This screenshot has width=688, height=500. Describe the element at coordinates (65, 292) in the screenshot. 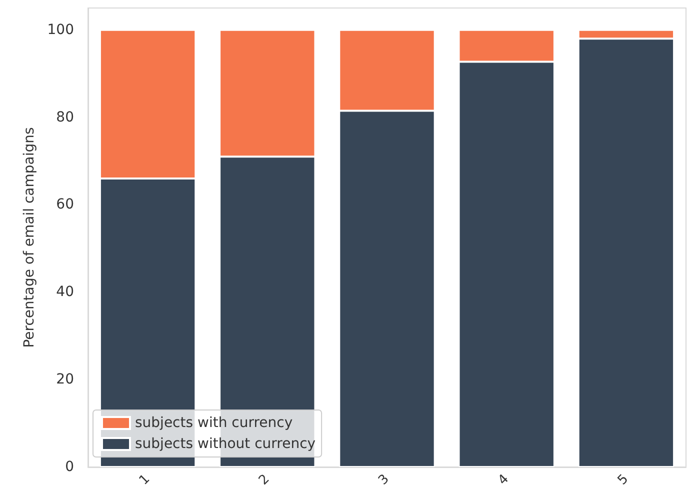

I see `y-tick-label: 40` at that location.